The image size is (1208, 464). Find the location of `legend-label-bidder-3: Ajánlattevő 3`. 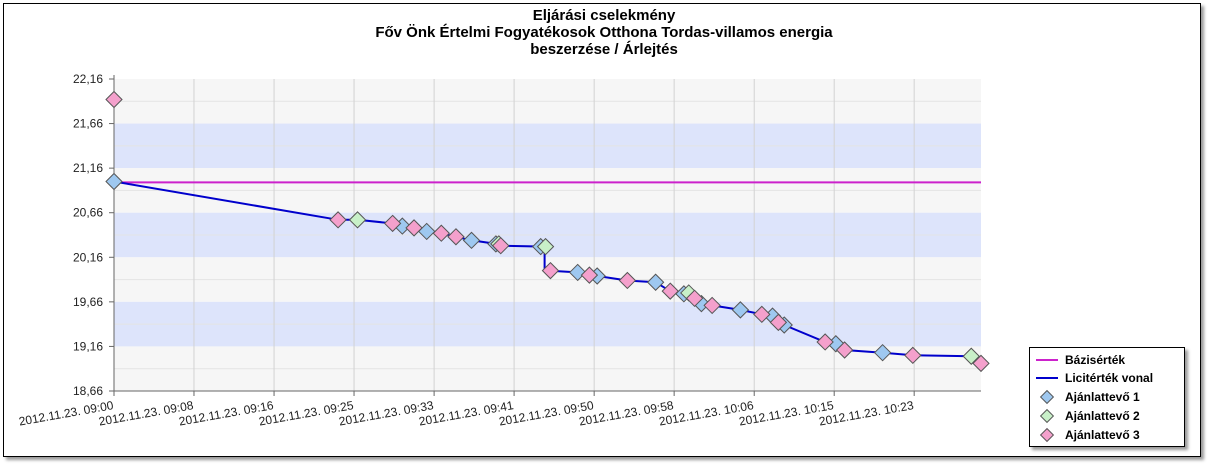

legend-label-bidder-3: Ajánlattevő 3 is located at coordinates (1102, 435).